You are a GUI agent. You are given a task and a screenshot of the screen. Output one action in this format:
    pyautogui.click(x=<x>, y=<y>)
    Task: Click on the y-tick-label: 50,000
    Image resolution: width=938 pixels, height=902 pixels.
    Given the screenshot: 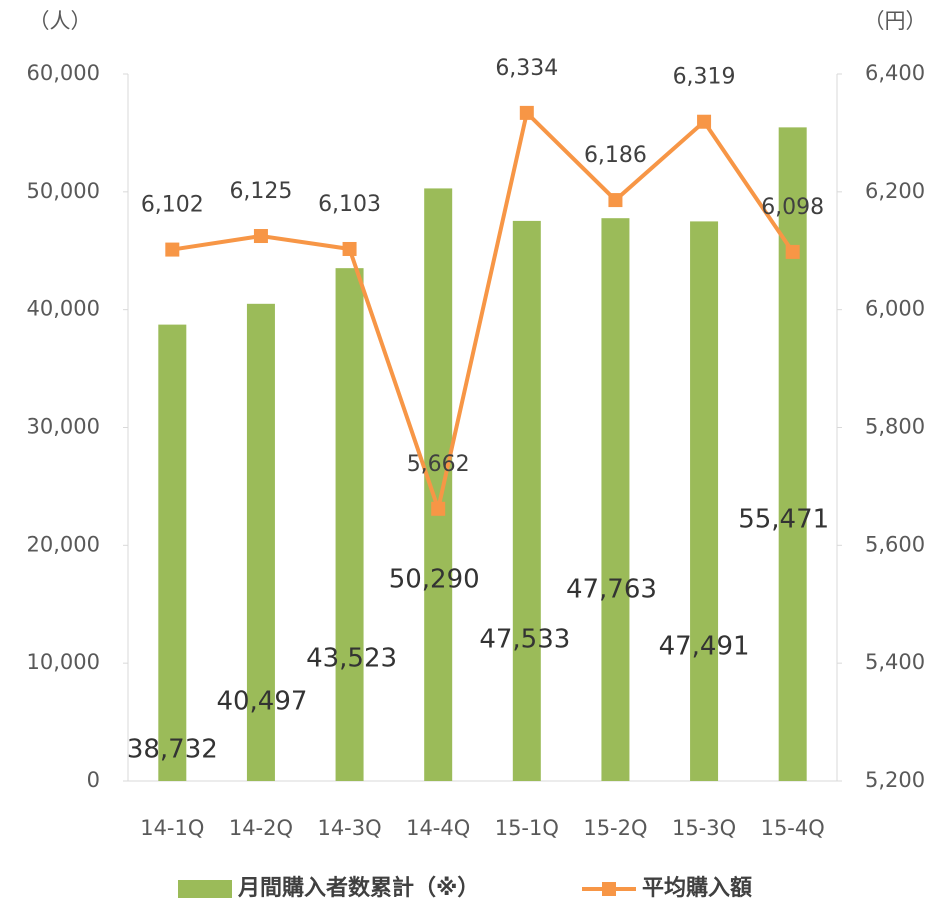 What is the action you would take?
    pyautogui.click(x=63, y=191)
    